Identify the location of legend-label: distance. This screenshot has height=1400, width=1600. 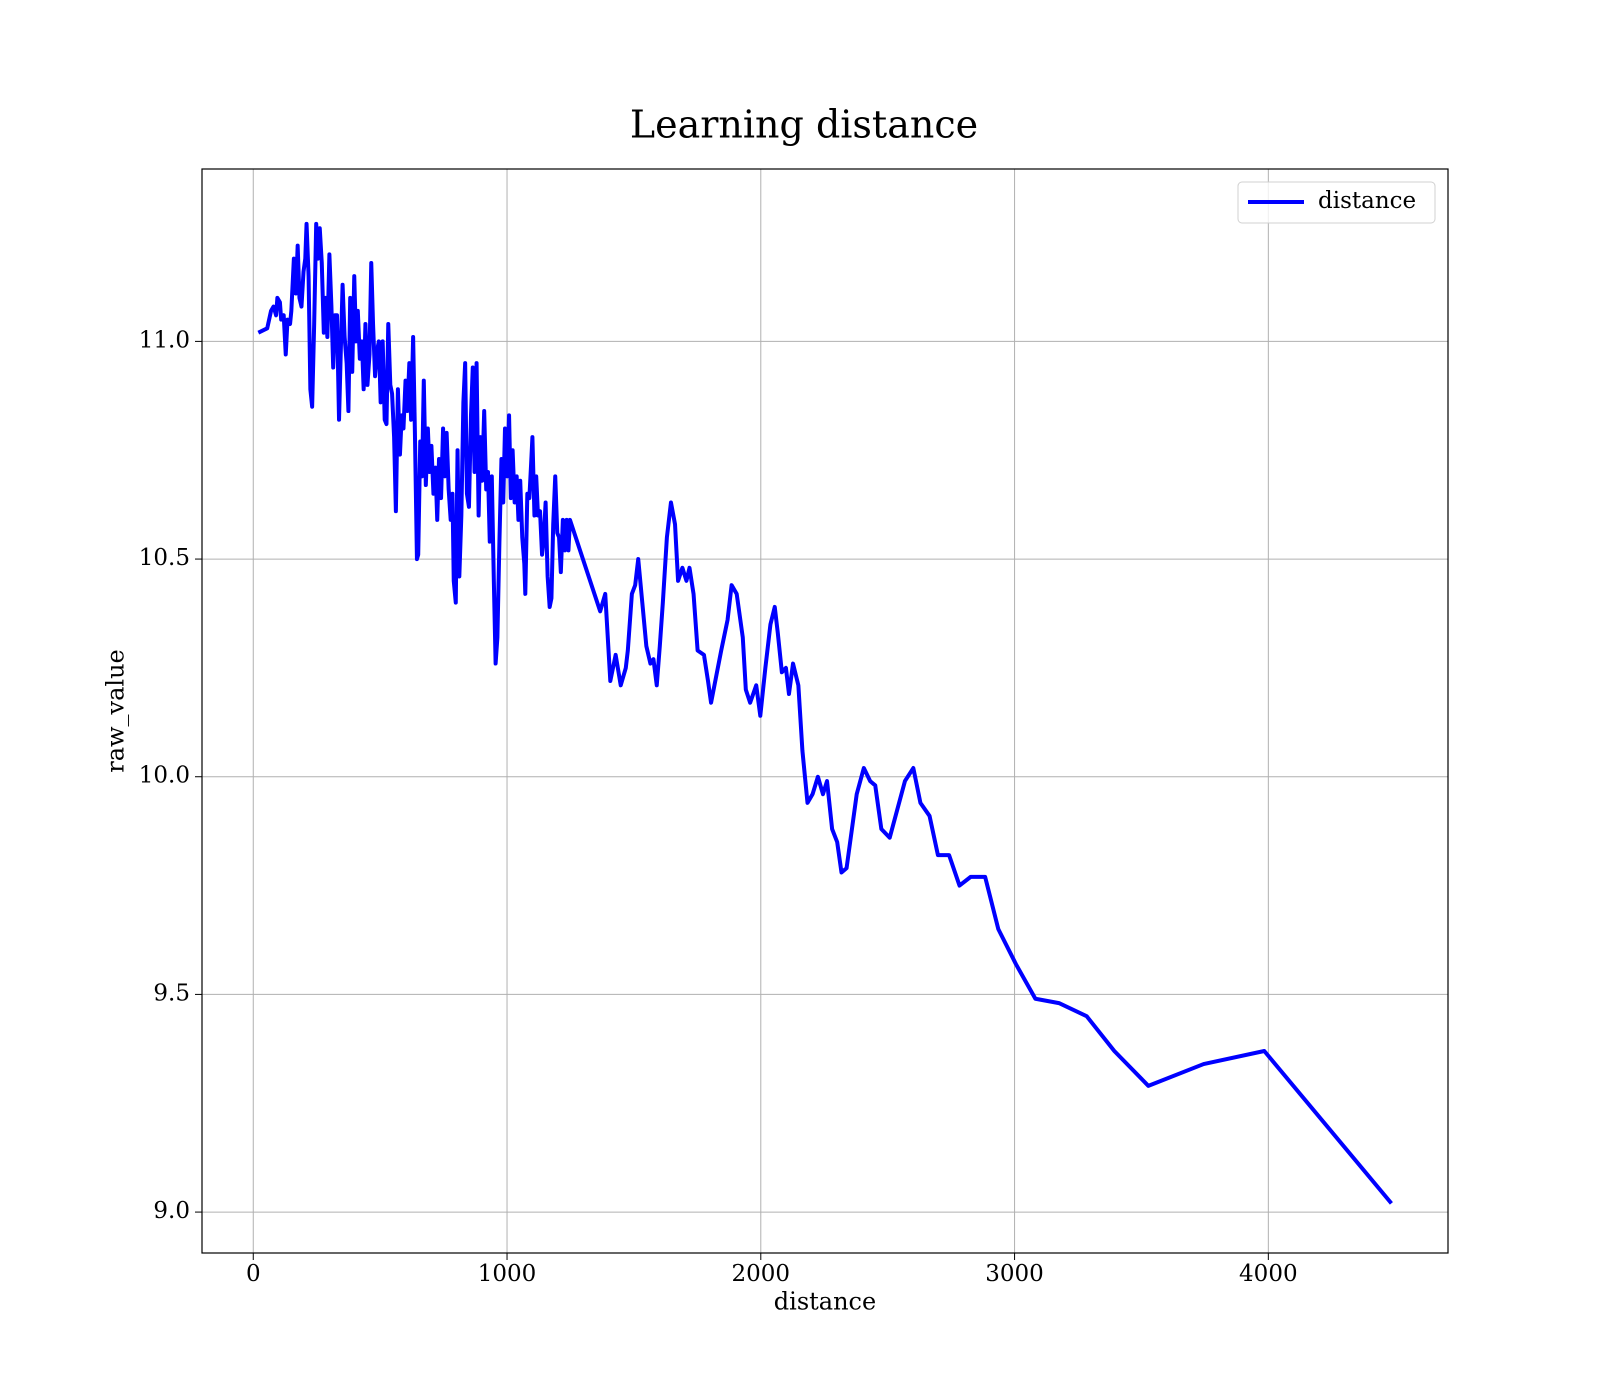
(1367, 201).